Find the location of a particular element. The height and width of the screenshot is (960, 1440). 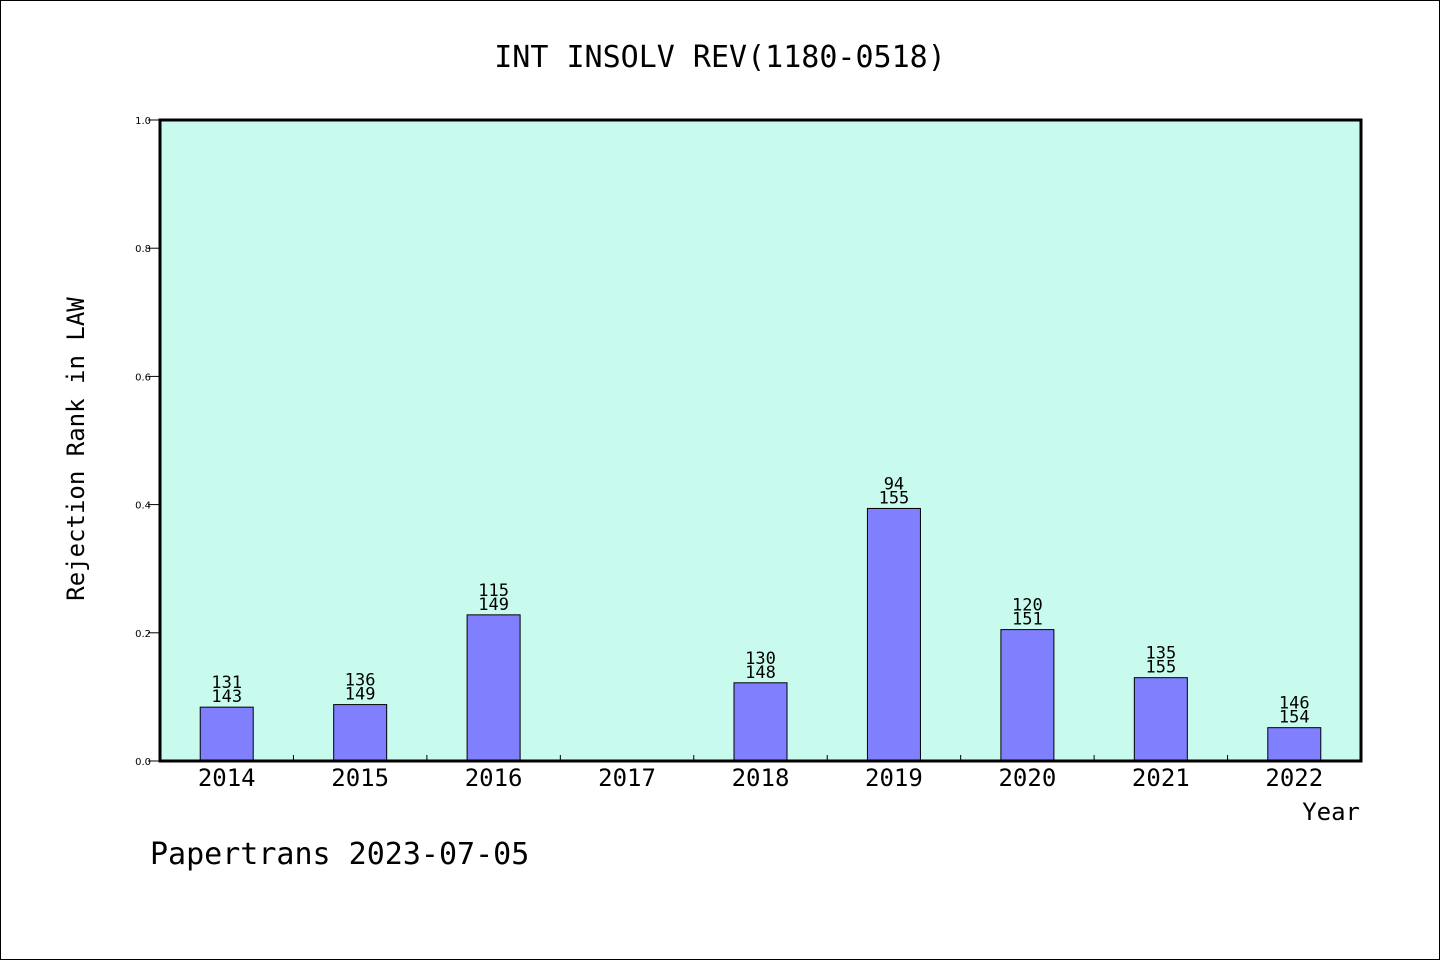

bar-label-top: 120 is located at coordinates (1027, 606).